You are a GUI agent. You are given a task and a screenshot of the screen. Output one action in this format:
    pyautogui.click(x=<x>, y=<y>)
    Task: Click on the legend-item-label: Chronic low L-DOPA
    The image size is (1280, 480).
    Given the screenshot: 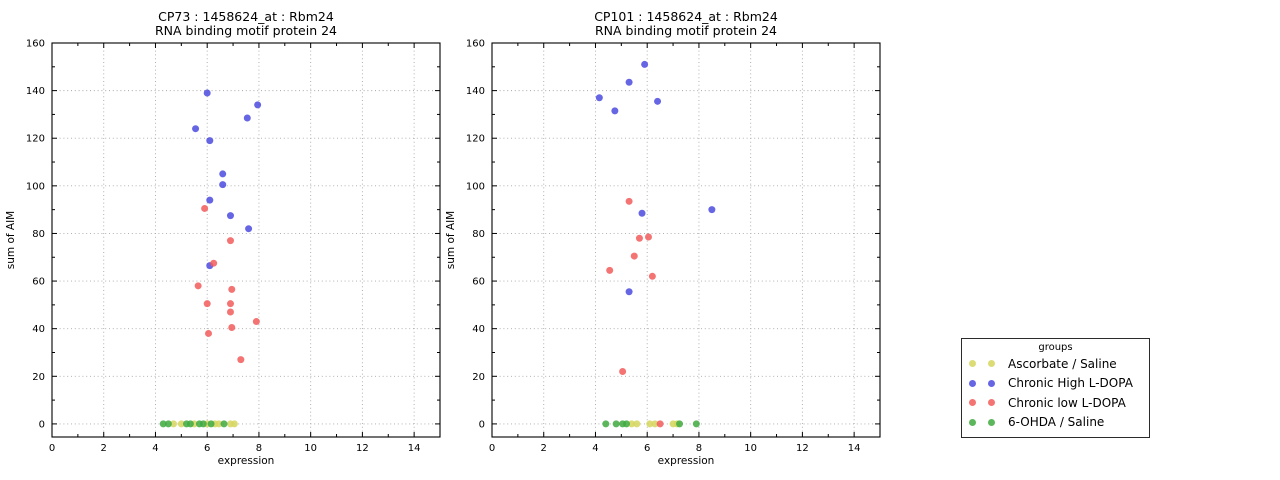 What is the action you would take?
    pyautogui.click(x=1067, y=402)
    